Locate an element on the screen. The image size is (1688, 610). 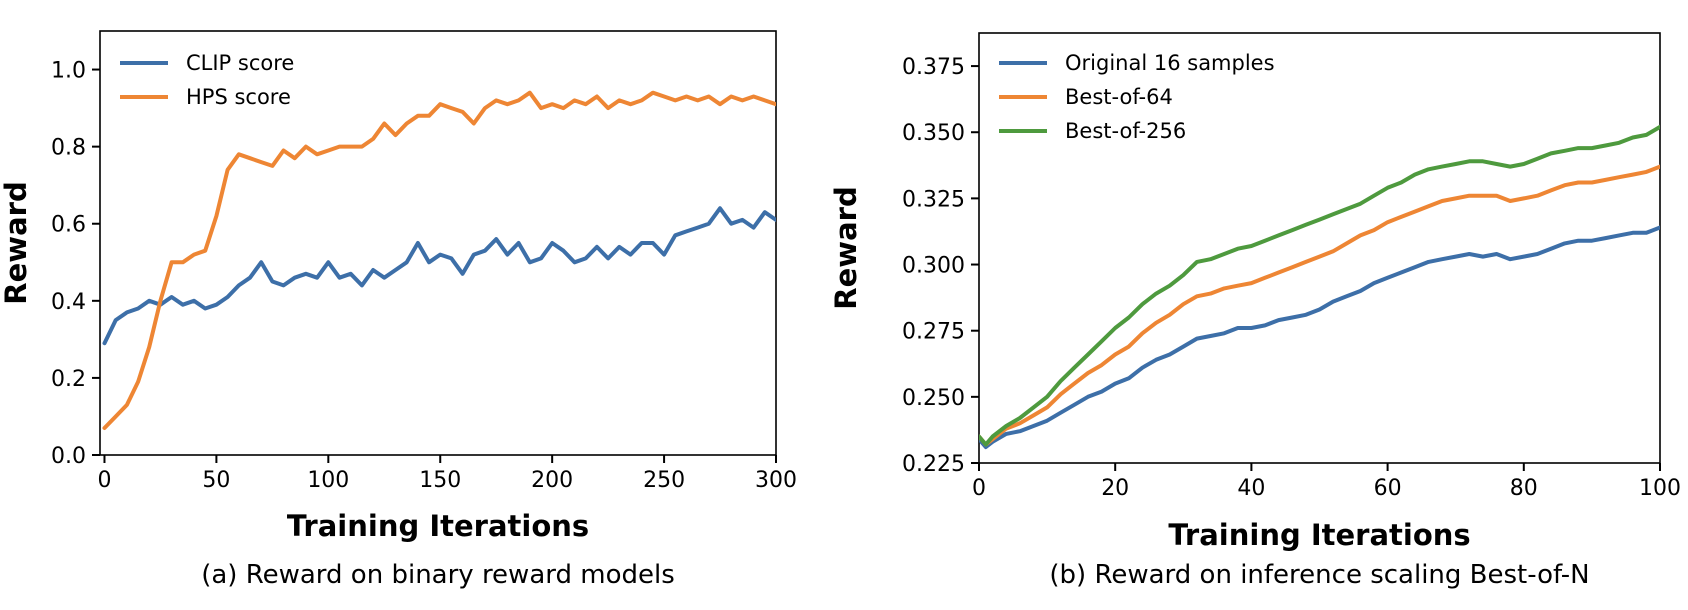
y-tick-label-a: 0.6 is located at coordinates (68, 225).